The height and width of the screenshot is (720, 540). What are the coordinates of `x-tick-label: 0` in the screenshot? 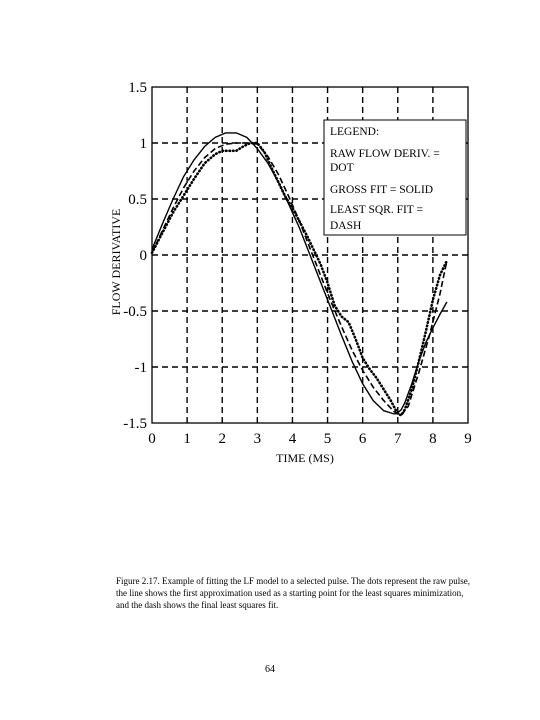 It's located at (152, 439).